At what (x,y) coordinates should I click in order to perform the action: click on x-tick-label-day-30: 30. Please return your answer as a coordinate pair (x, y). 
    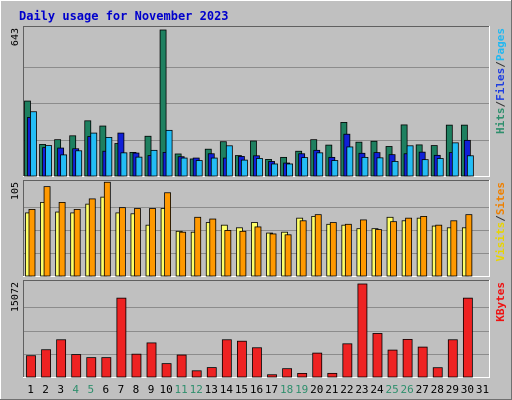
    Looking at the image, I should click on (467, 389).